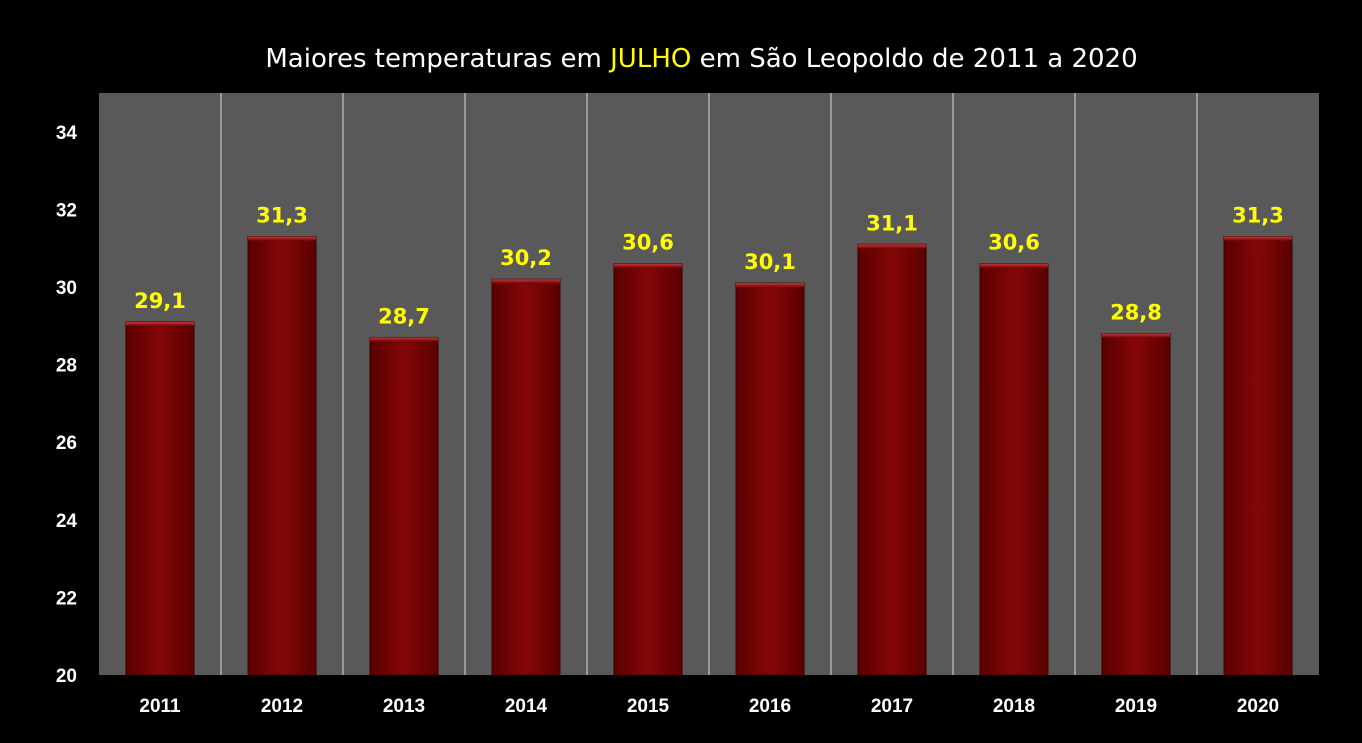  I want to click on bar-2017, so click(892, 459).